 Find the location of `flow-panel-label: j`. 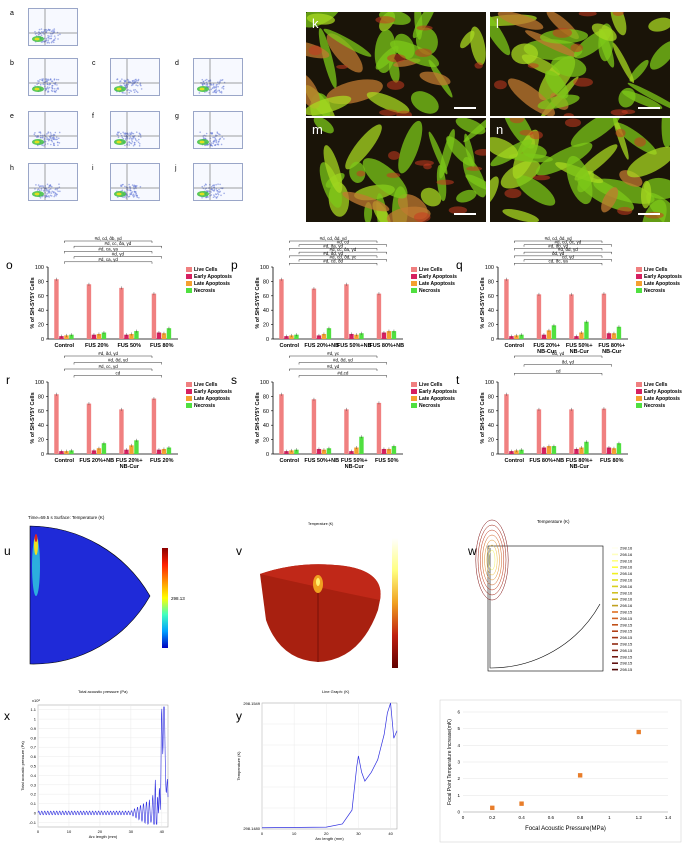

flow-panel-label: j is located at coordinates (176, 168).